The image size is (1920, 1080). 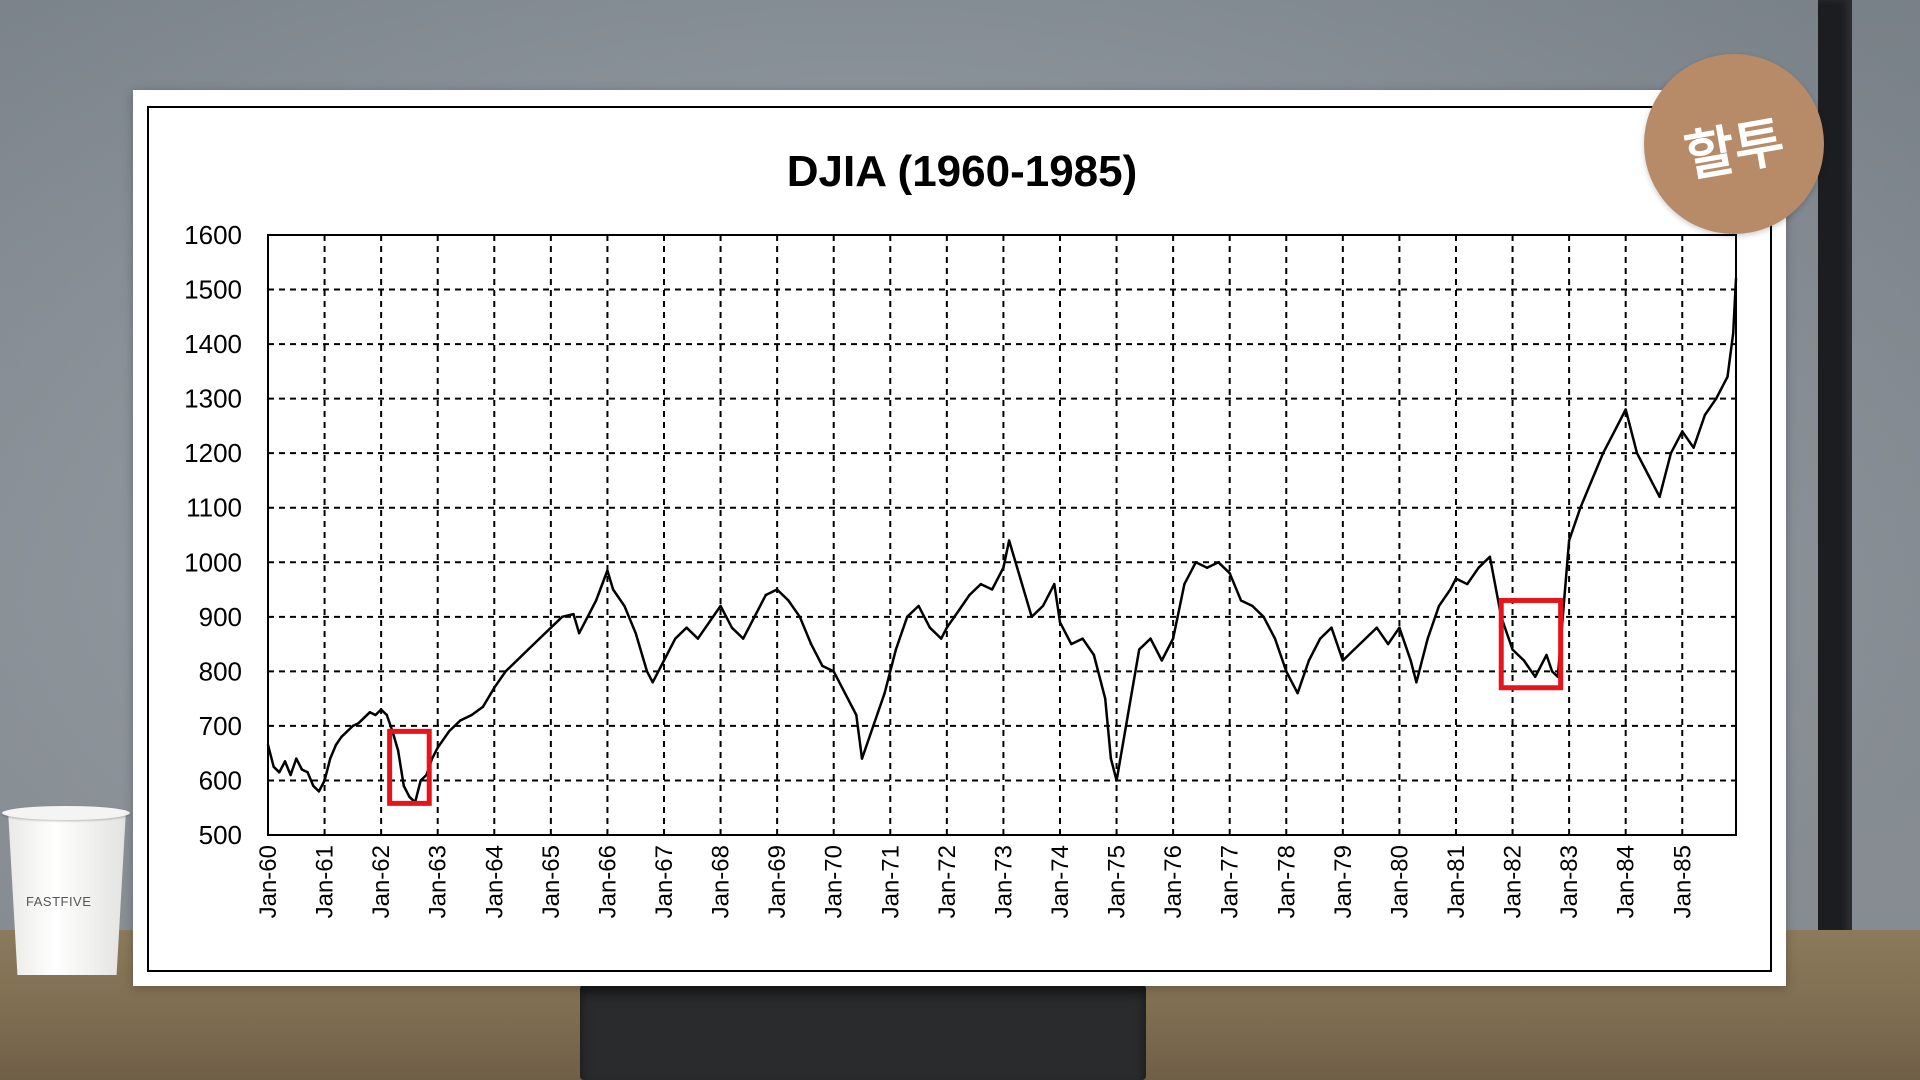 What do you see at coordinates (213, 290) in the screenshot?
I see `y-tick-label: 1500` at bounding box center [213, 290].